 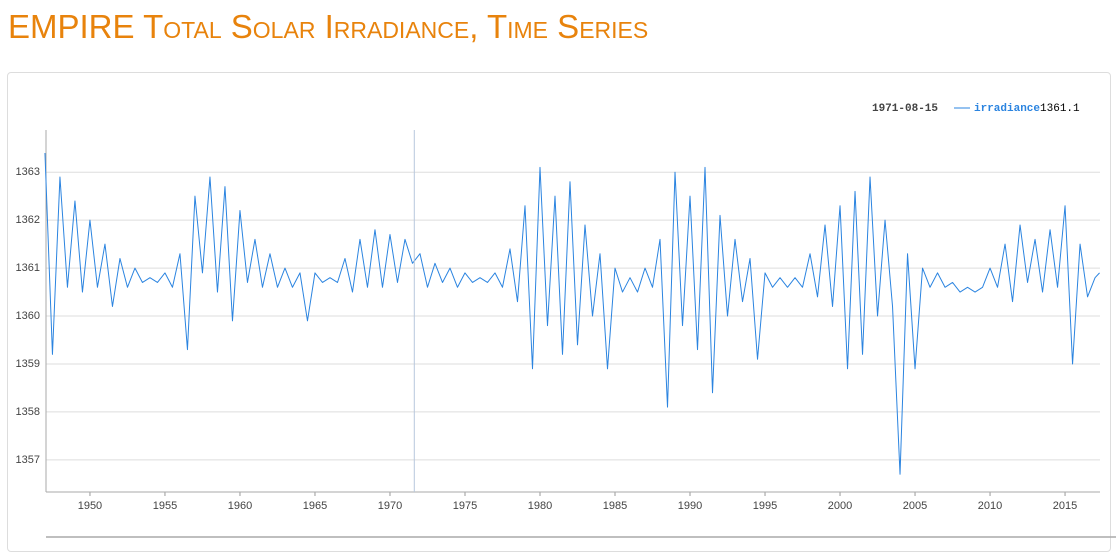 I want to click on legend-series-name: irradiance, so click(x=1007, y=109).